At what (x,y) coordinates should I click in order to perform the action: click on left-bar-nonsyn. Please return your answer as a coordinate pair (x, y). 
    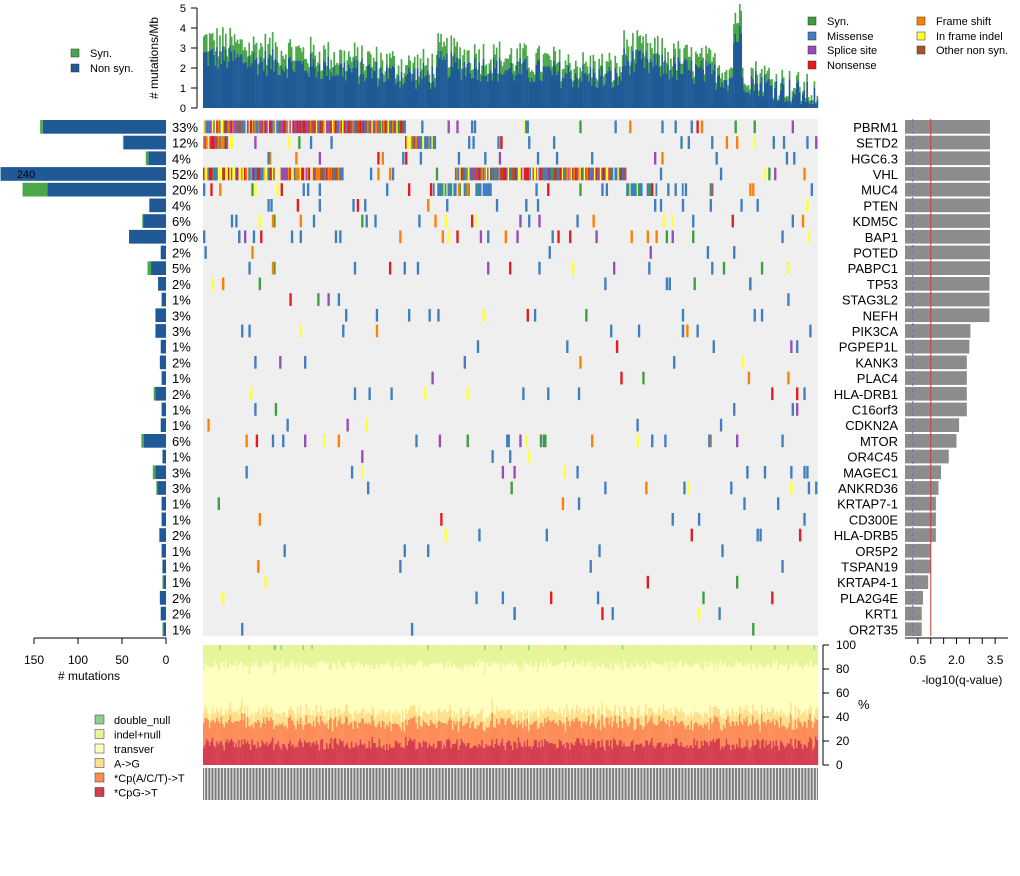
    Looking at the image, I should click on (164, 566).